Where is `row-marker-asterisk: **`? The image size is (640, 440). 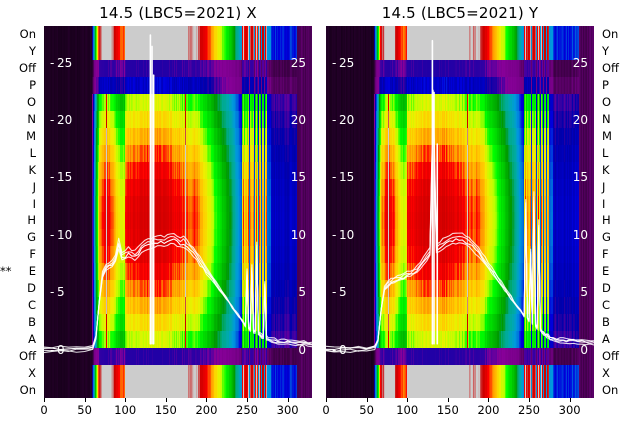 row-marker-asterisk: ** is located at coordinates (6, 271).